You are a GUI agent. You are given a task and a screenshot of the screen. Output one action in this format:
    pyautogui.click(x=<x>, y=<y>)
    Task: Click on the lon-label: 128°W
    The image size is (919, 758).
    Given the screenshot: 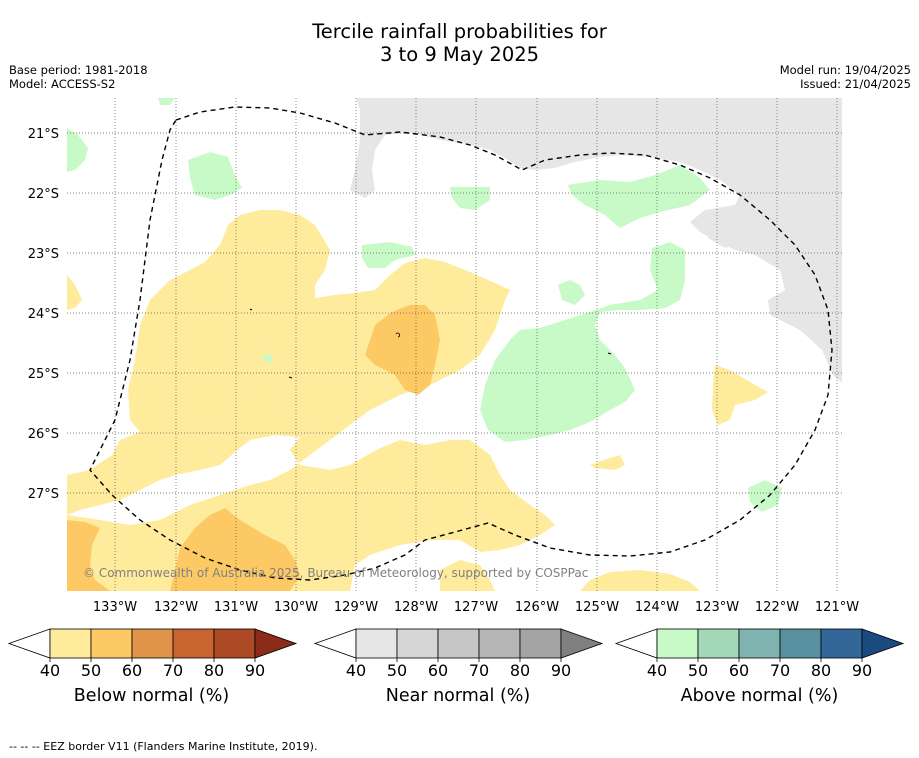 What is the action you would take?
    pyautogui.click(x=416, y=607)
    